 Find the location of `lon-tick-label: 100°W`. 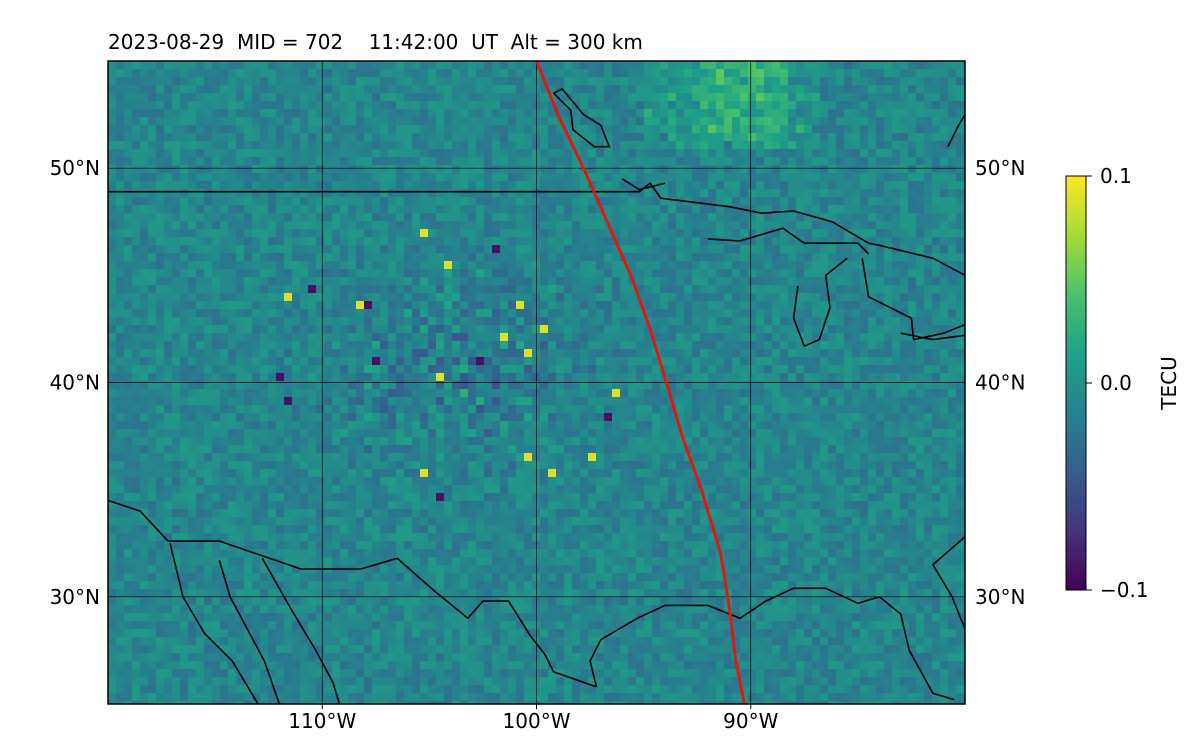

lon-tick-label: 100°W is located at coordinates (537, 721).